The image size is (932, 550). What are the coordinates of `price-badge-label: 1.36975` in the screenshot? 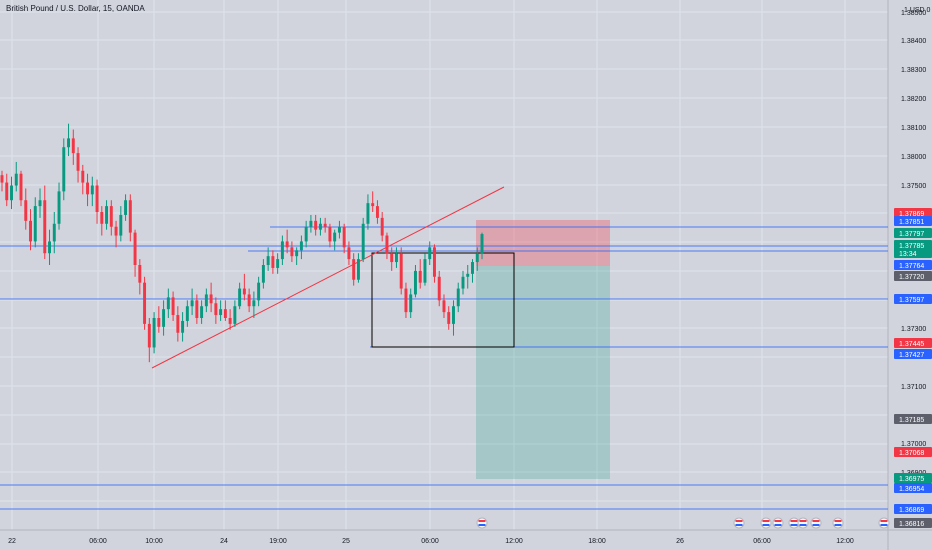 It's located at (911, 479).